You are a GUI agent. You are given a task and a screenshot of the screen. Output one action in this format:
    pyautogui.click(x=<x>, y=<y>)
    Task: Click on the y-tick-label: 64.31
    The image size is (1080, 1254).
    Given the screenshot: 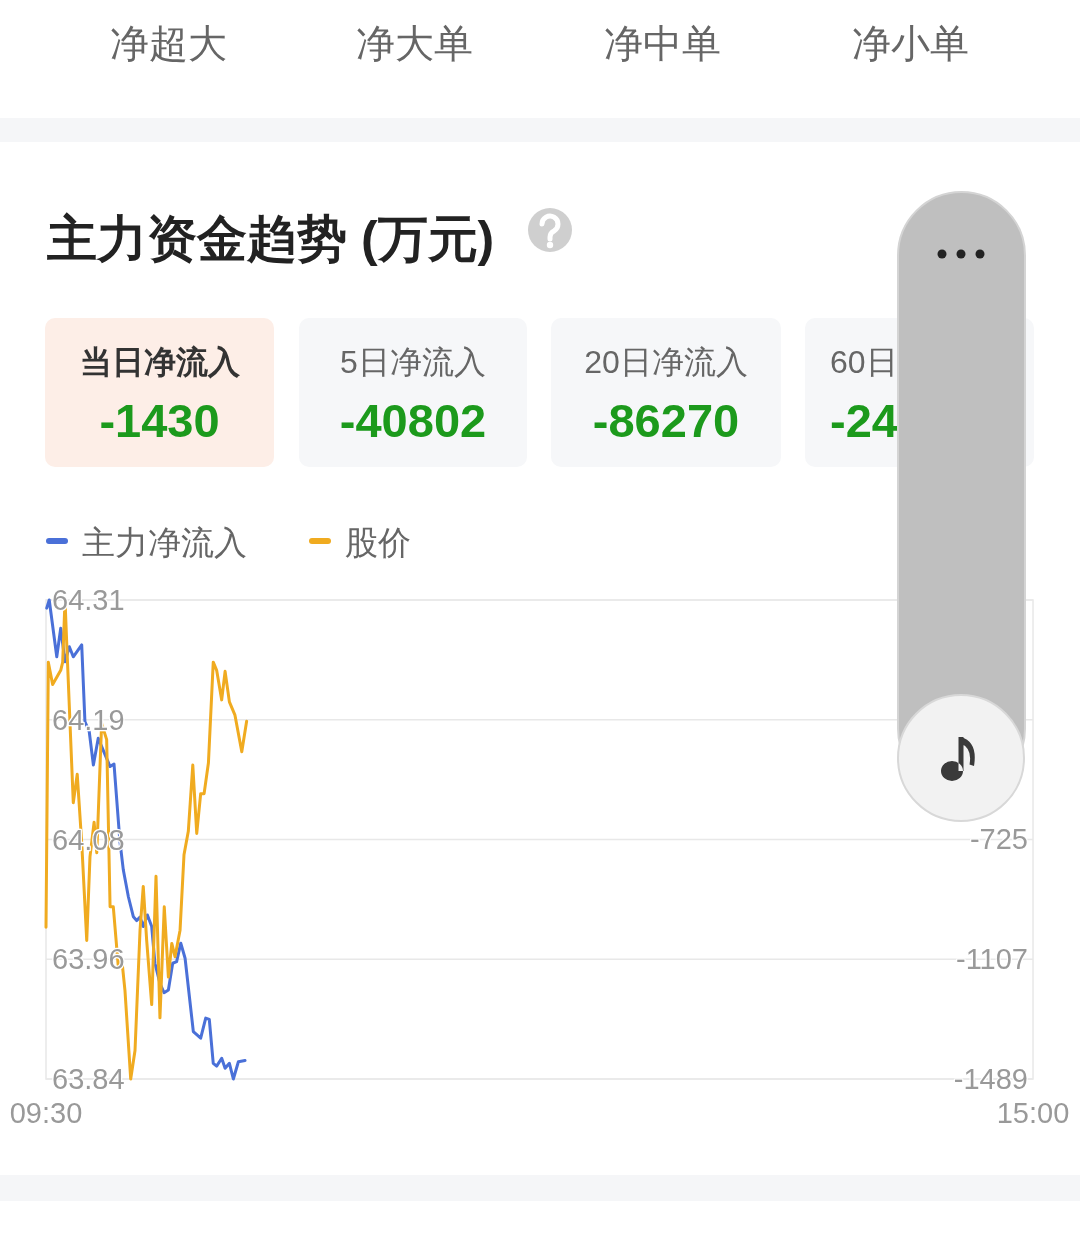 What is the action you would take?
    pyautogui.click(x=88, y=600)
    